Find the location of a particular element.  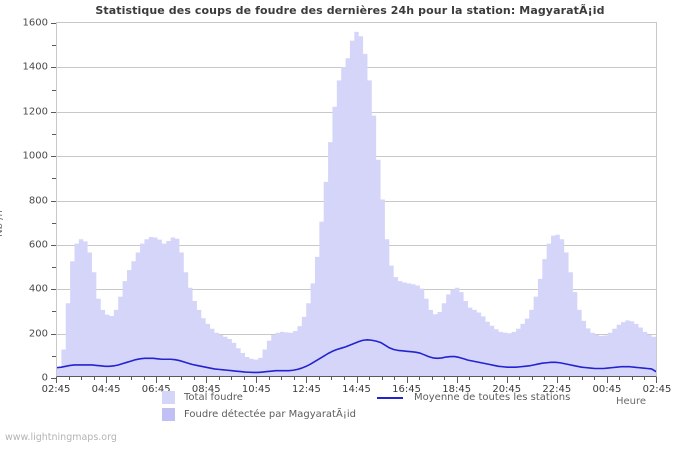

legend-item-moyenne: Moyenne de toutes les stations is located at coordinates (473, 397).